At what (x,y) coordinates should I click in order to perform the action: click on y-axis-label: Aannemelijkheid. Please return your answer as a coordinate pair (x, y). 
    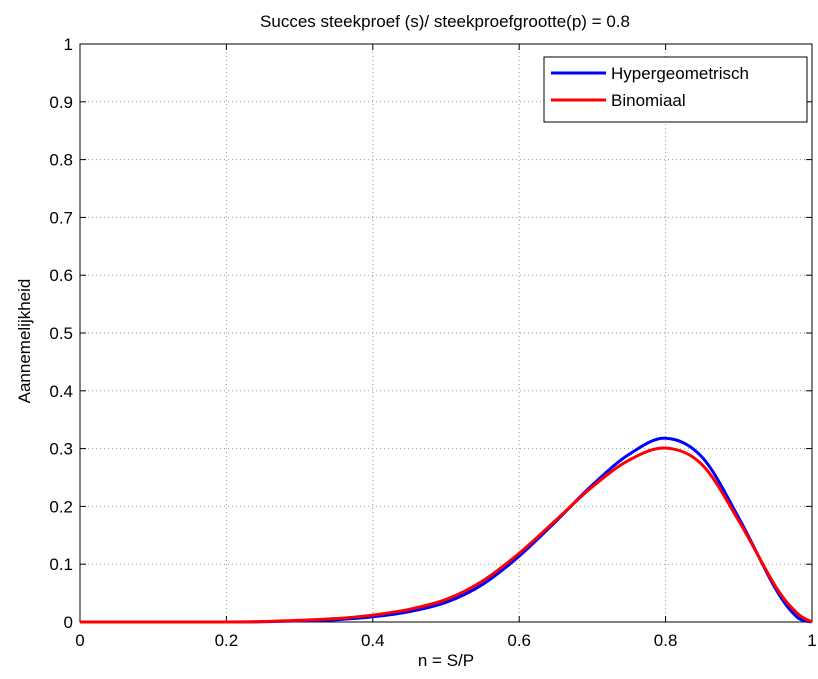
    Looking at the image, I should click on (24, 341).